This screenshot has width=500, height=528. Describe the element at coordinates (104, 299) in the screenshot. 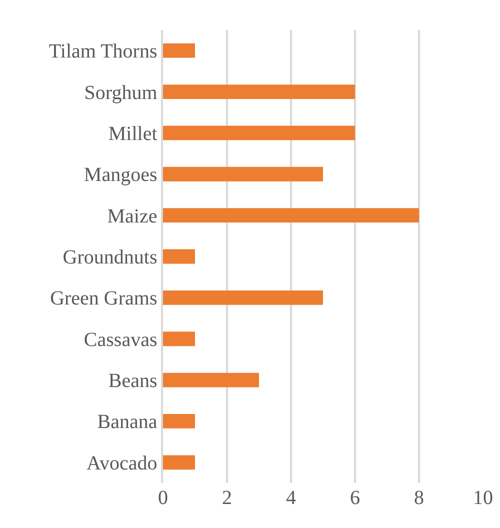

I see `y-tick-label: Green Grams` at that location.